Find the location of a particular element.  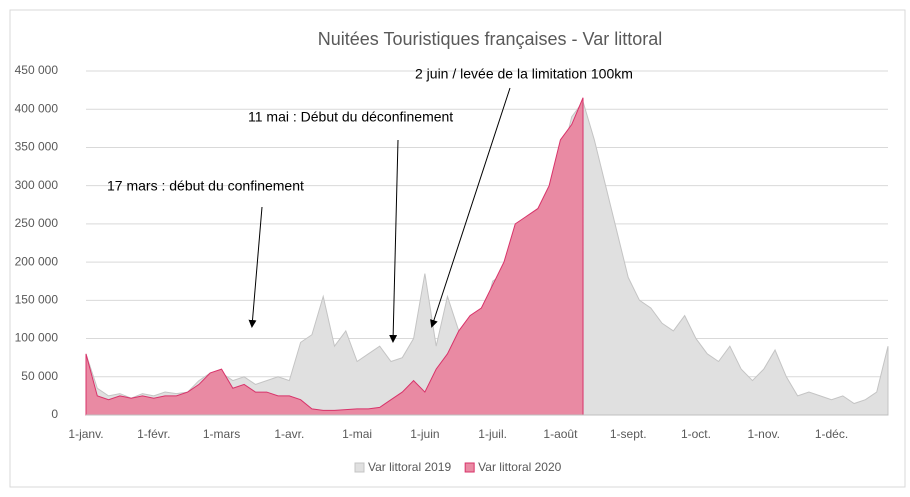

y-tick-label: 250 000 is located at coordinates (37, 223).